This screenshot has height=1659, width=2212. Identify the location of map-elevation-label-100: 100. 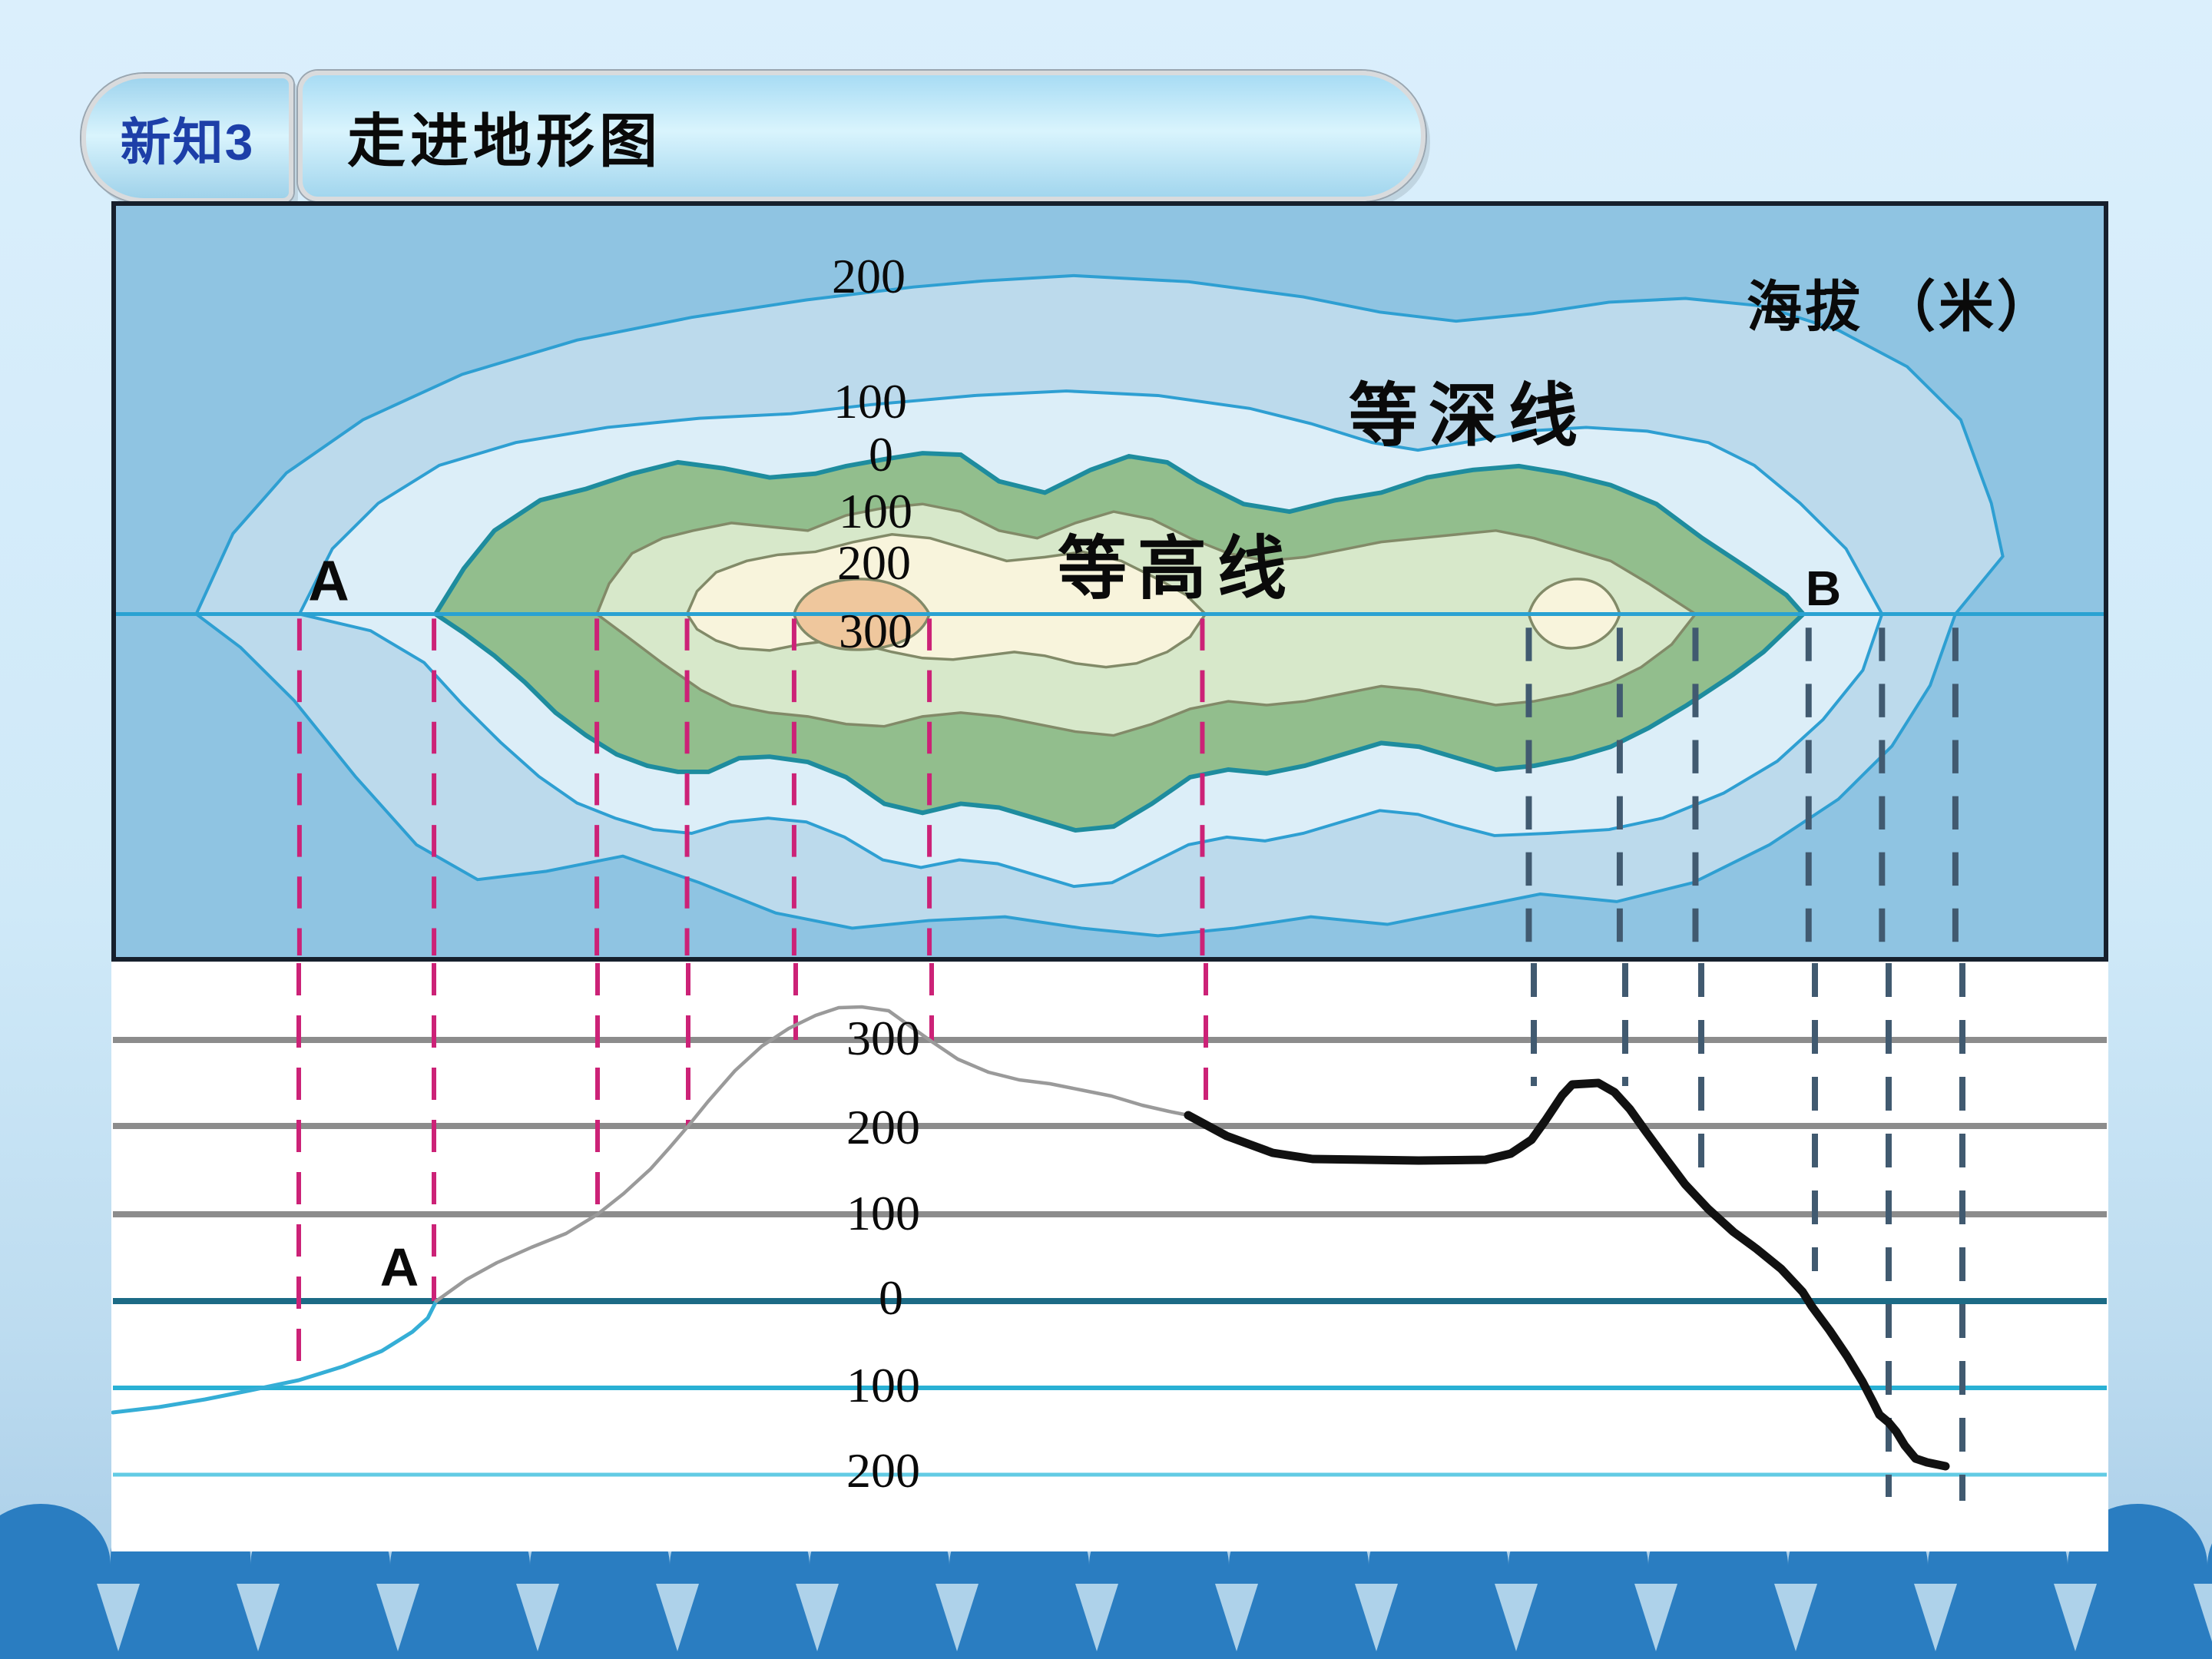
(875, 511).